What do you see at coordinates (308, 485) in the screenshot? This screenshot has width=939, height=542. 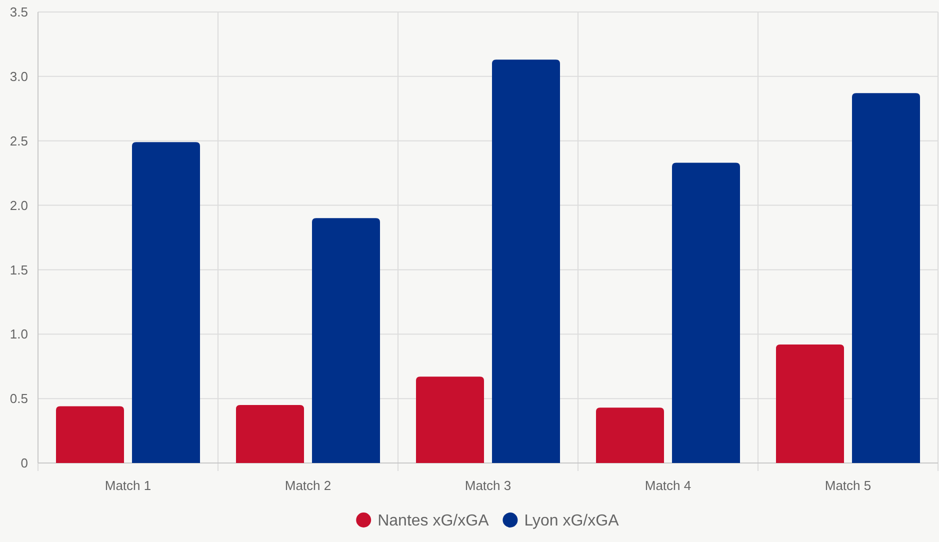 I see `x-tick-label: Match 2` at bounding box center [308, 485].